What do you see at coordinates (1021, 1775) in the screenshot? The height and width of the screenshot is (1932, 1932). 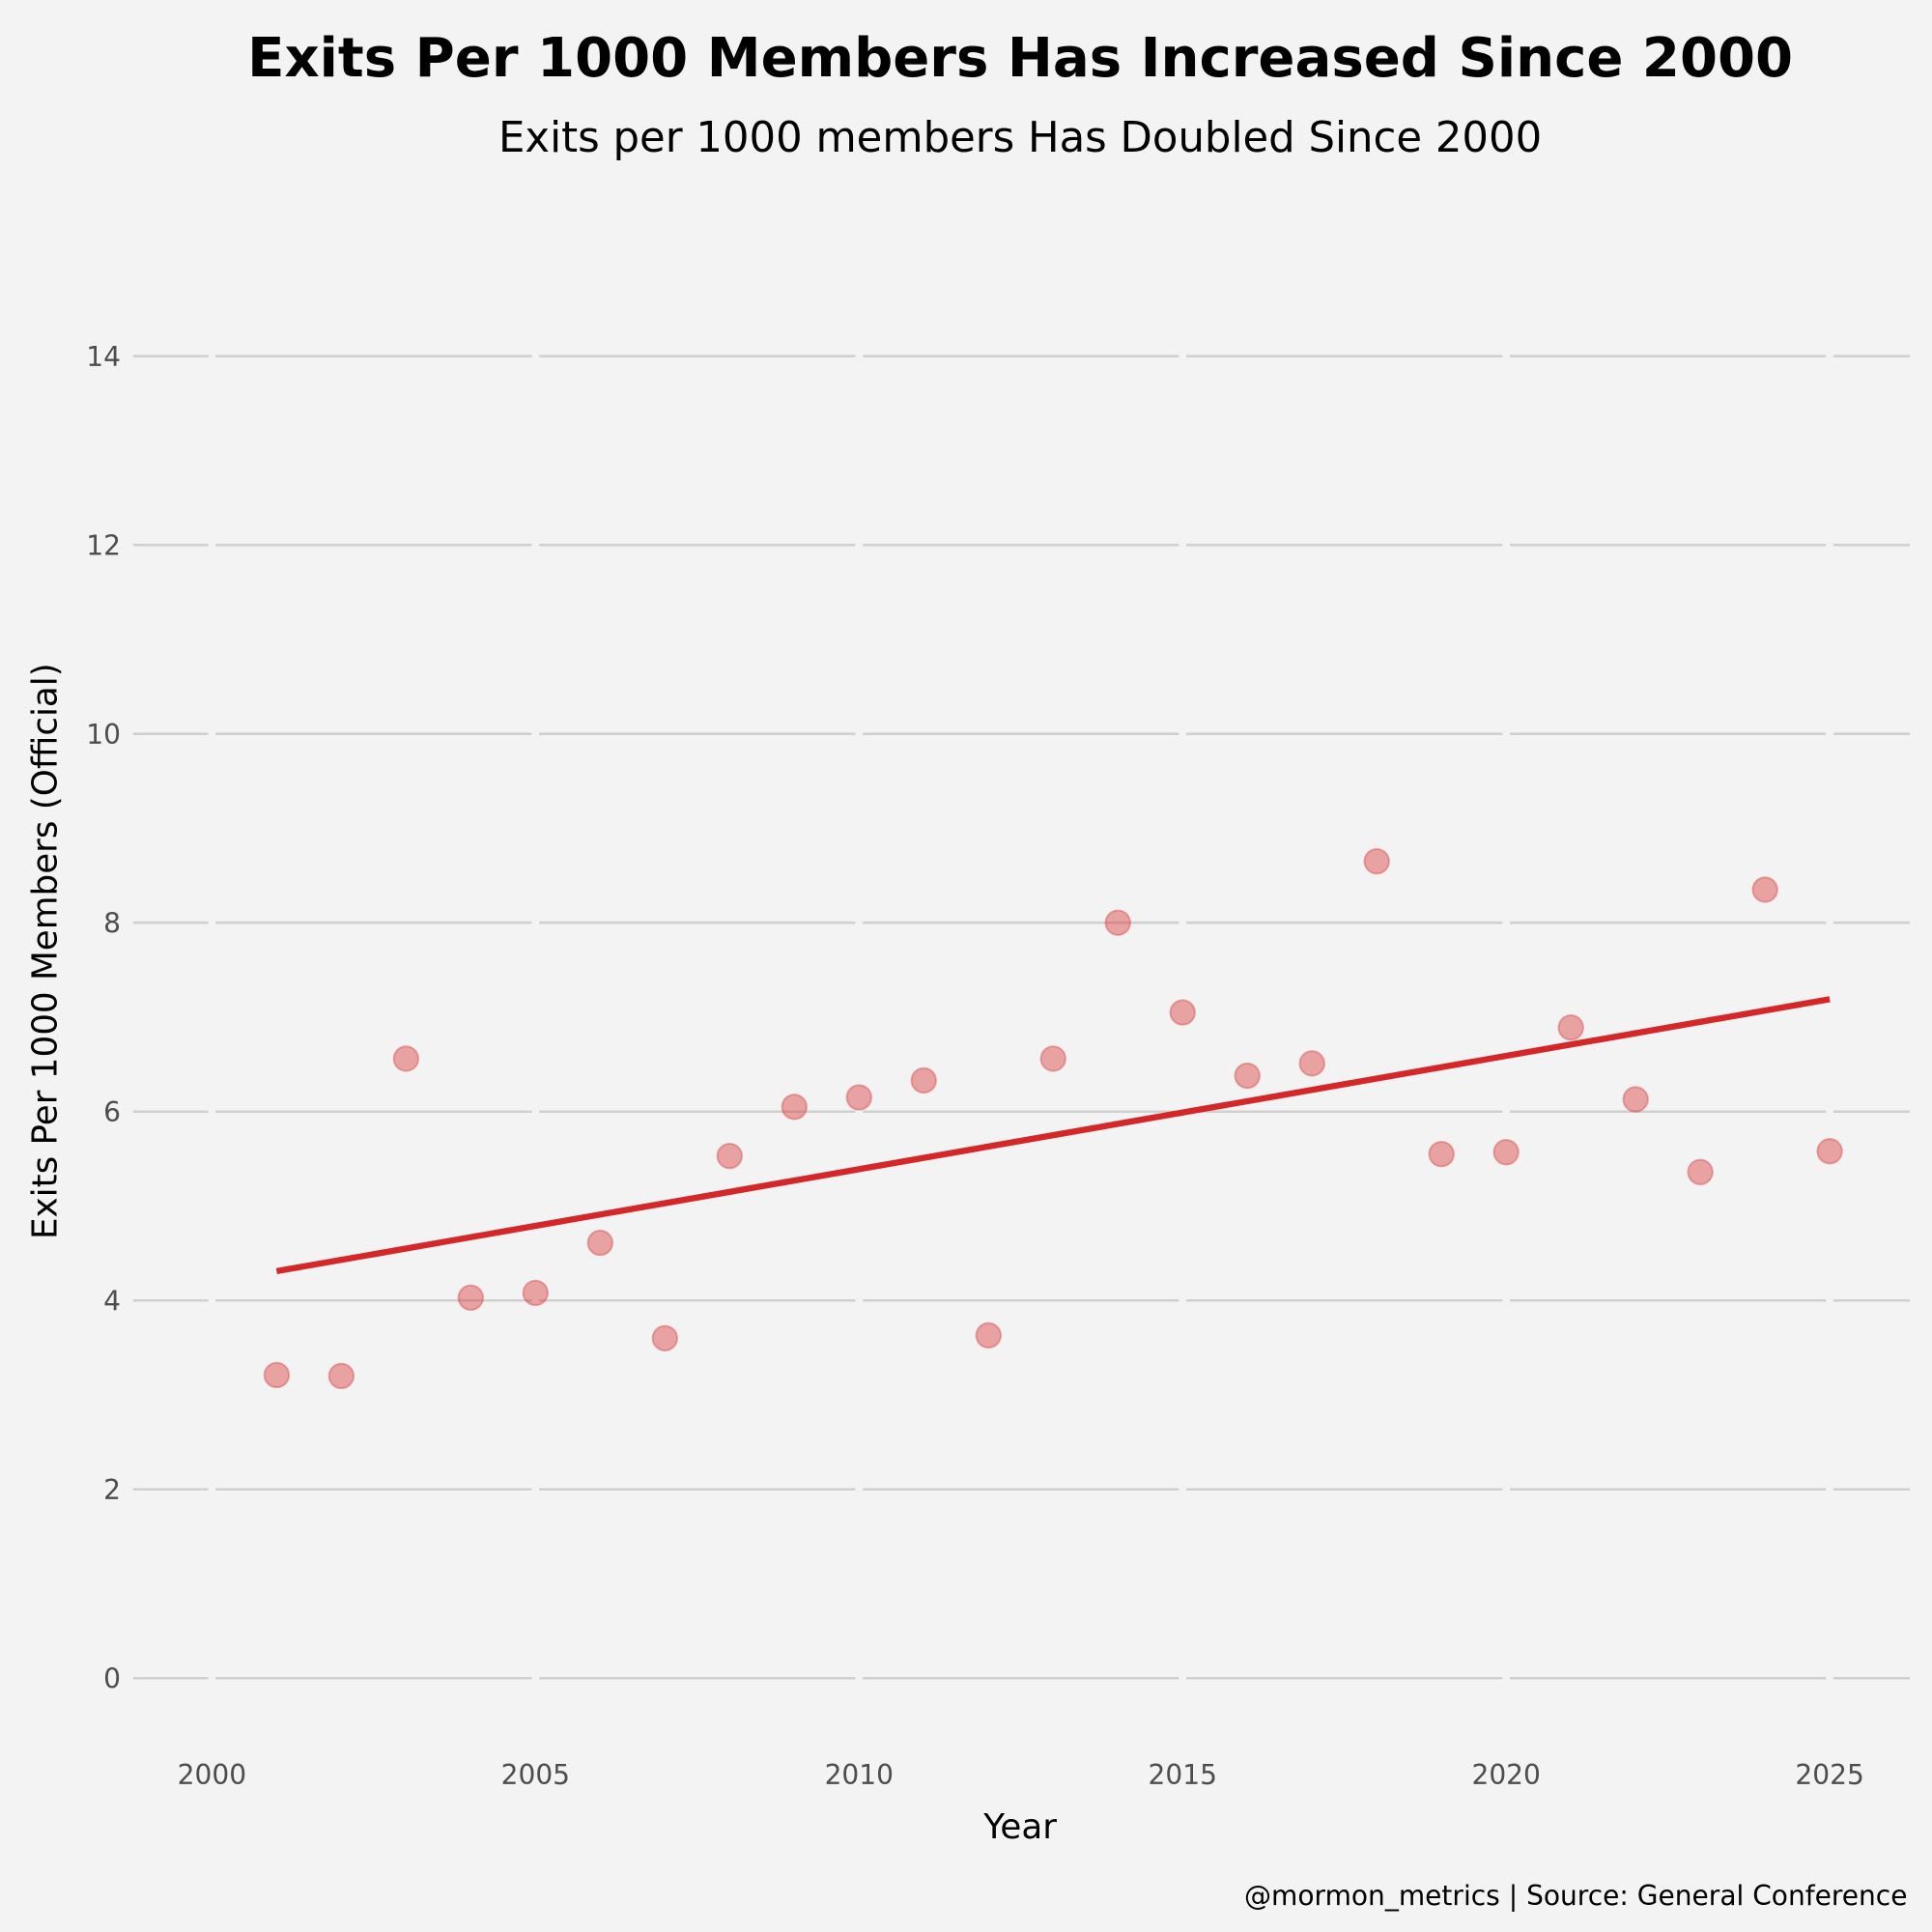 I see `x-axis-ticks: 2000 2005 2010 2015 2020 2025` at bounding box center [1021, 1775].